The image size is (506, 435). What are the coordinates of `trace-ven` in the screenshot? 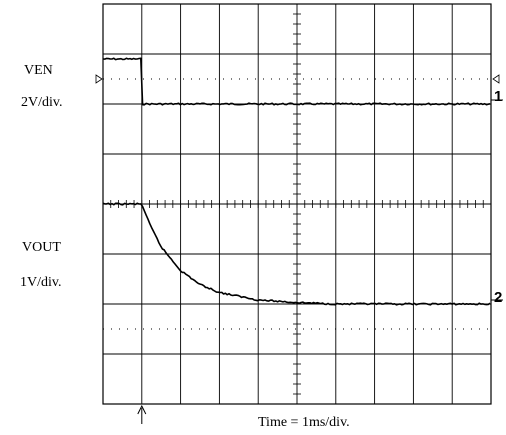 It's located at (296, 81).